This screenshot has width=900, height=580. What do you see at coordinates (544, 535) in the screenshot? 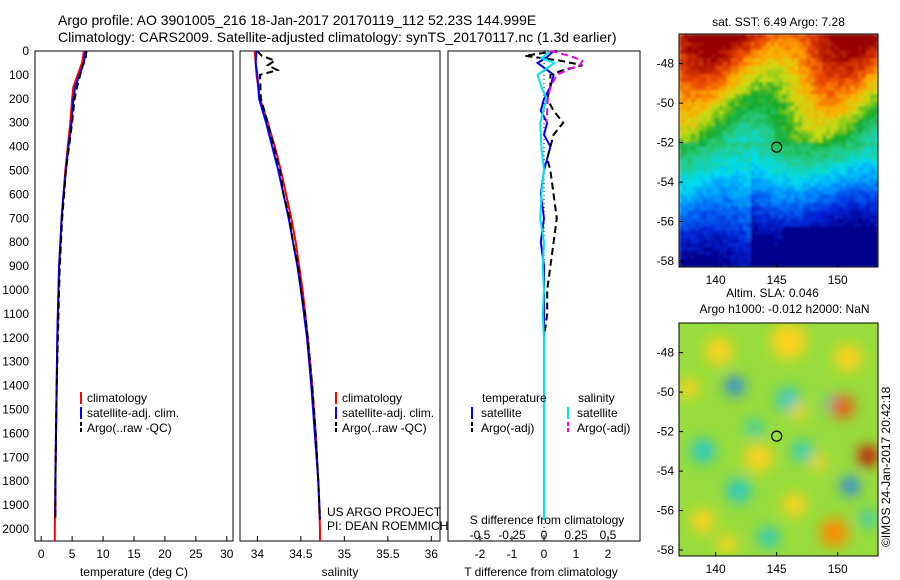
I see `top-tick-label: 0` at bounding box center [544, 535].